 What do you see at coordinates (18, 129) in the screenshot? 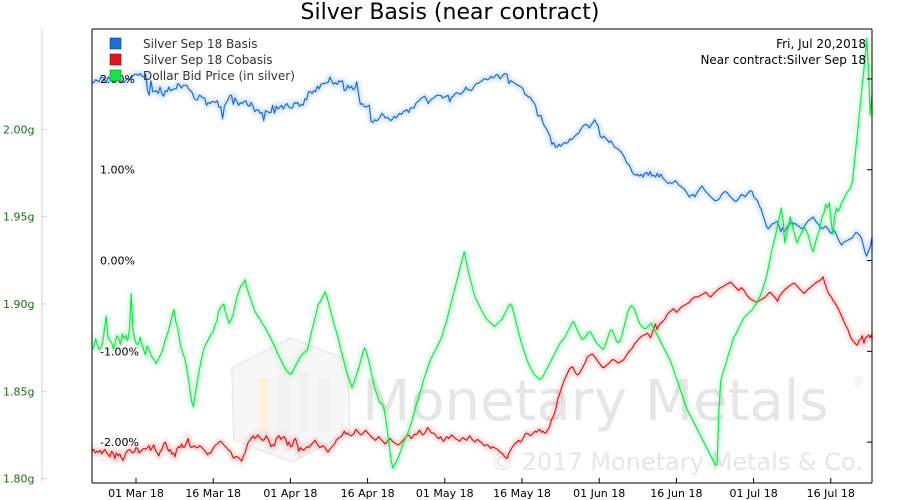
I see `left-tick-label: 2.00g` at bounding box center [18, 129].